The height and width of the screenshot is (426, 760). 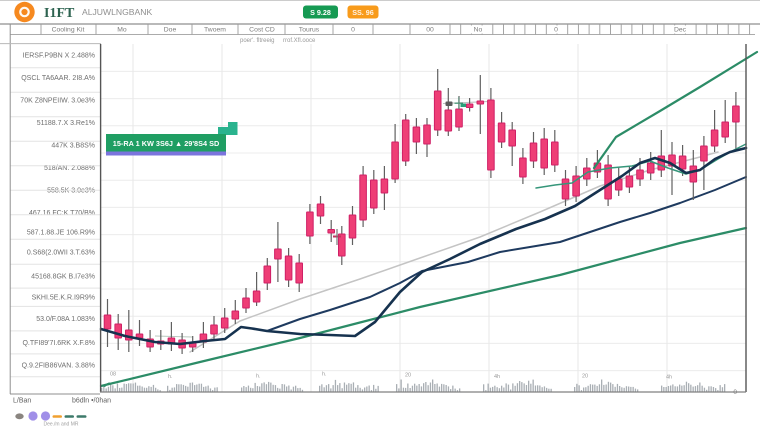 I want to click on svg-text: Dec, so click(x=680, y=30).